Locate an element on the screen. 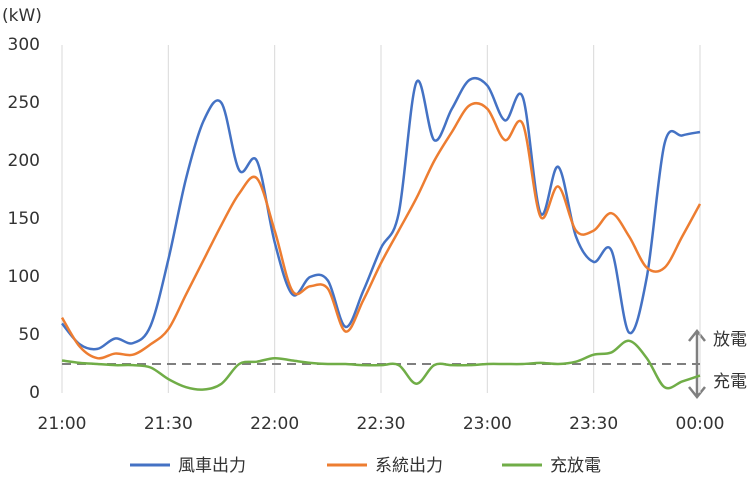 The image size is (754, 500). legend-label: 充放電 is located at coordinates (575, 466).